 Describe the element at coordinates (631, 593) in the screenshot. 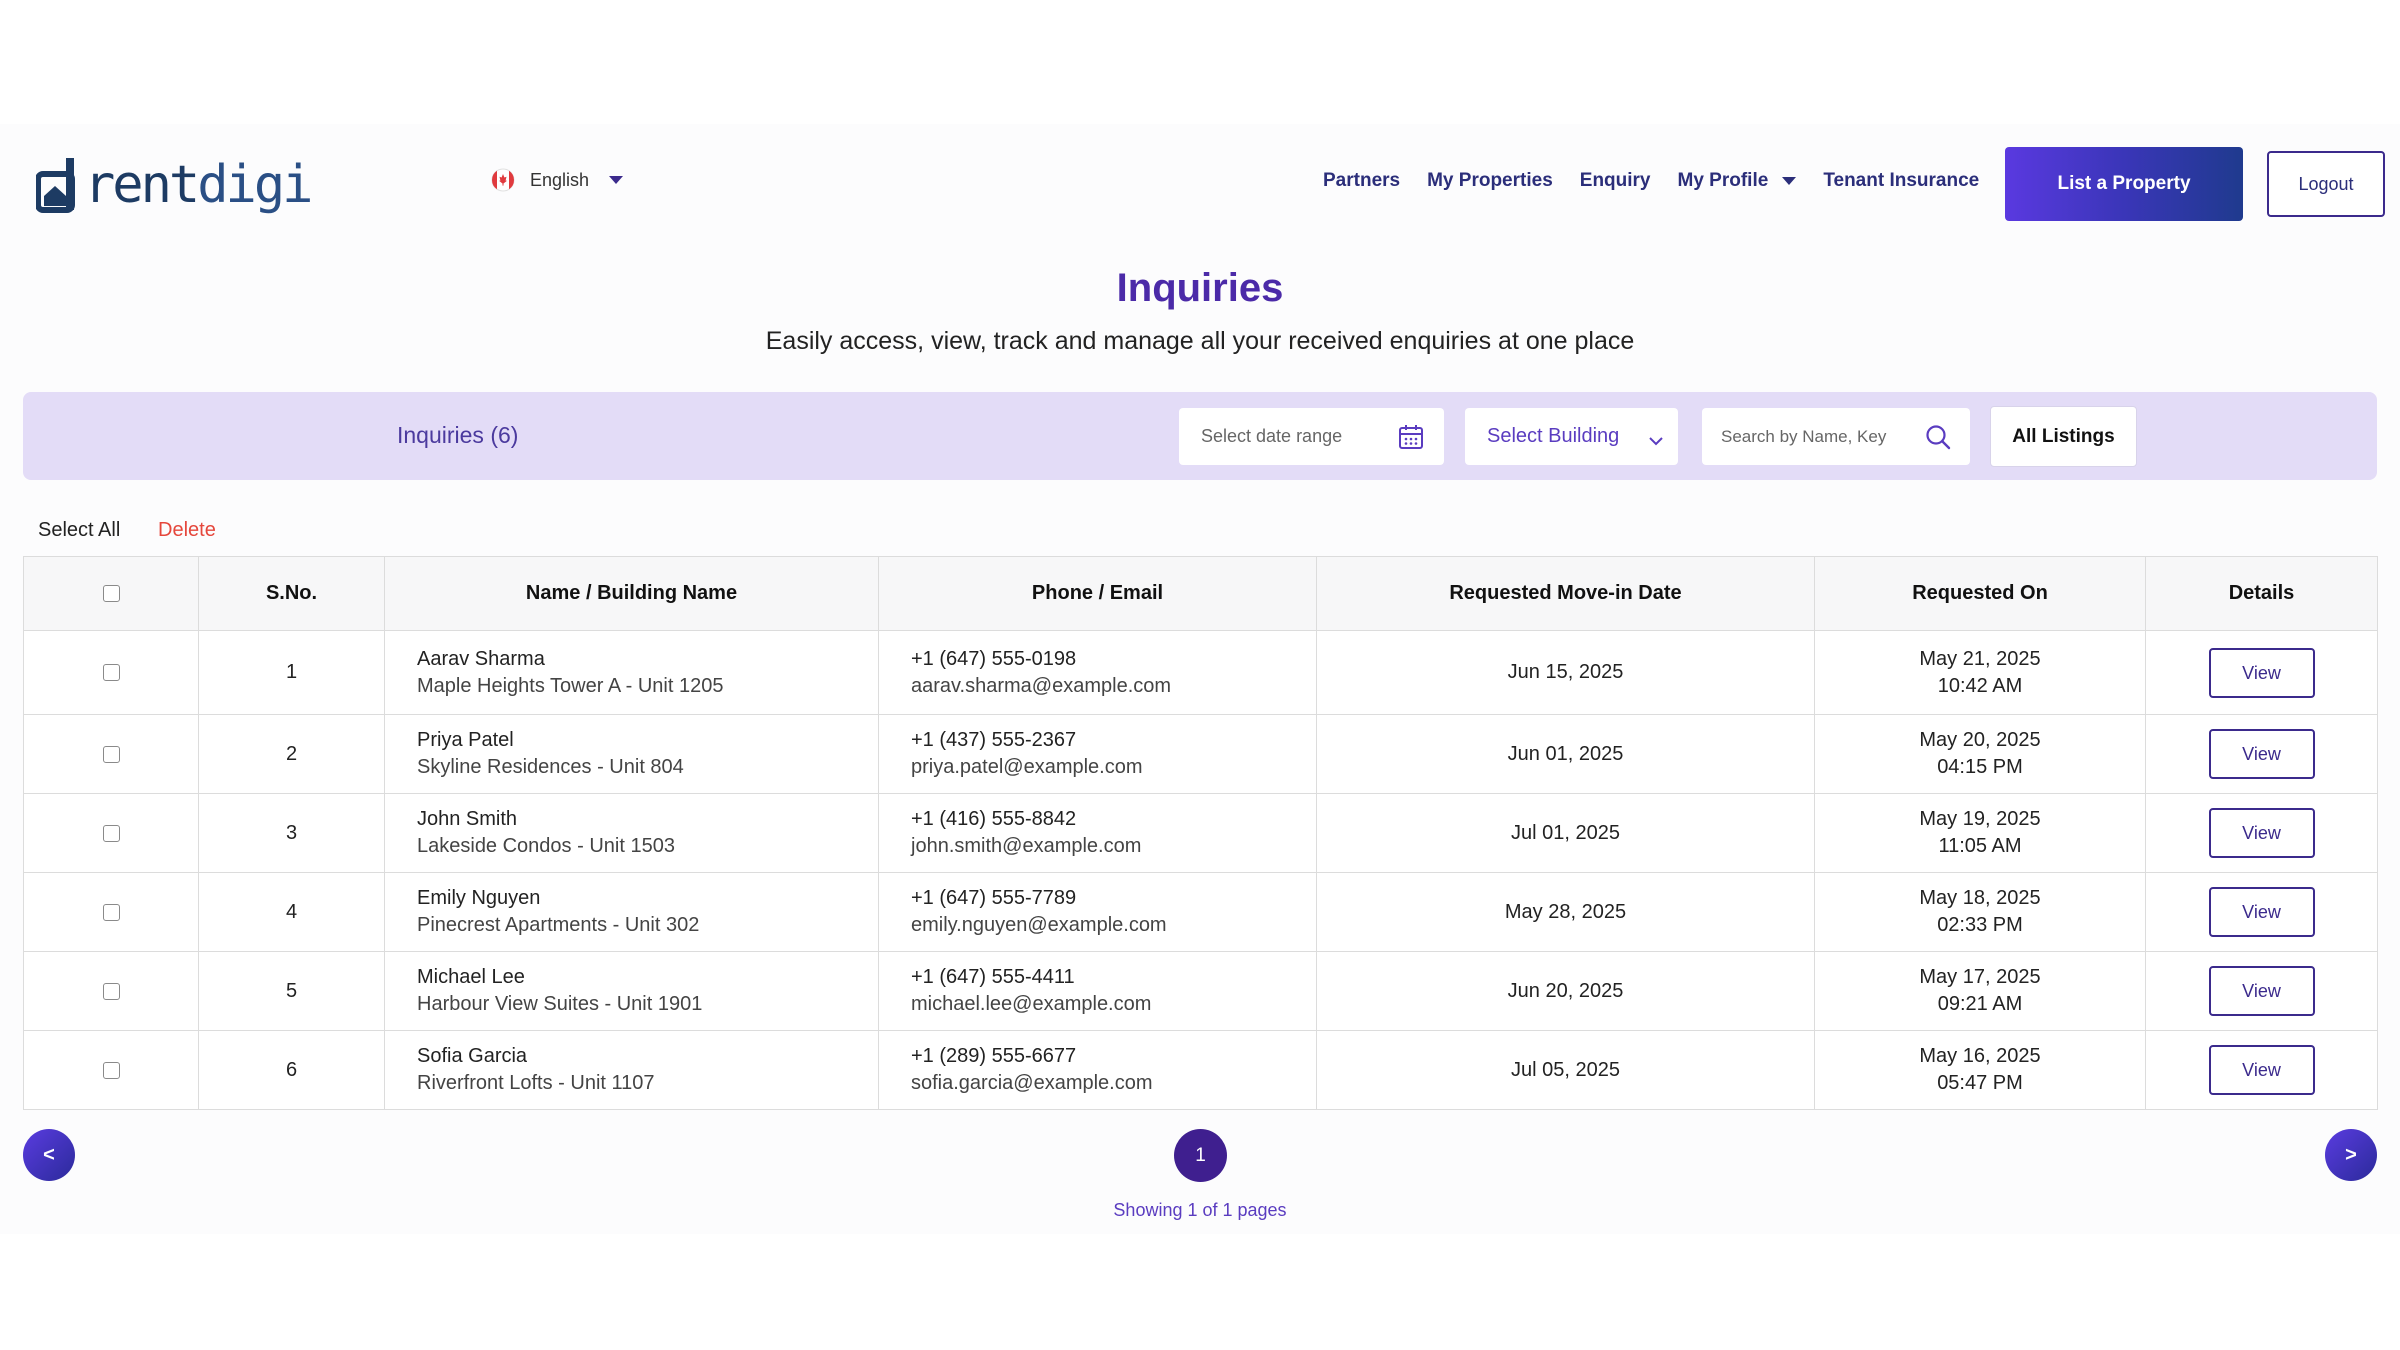

I see `column-header-name: Name / Building Name` at that location.